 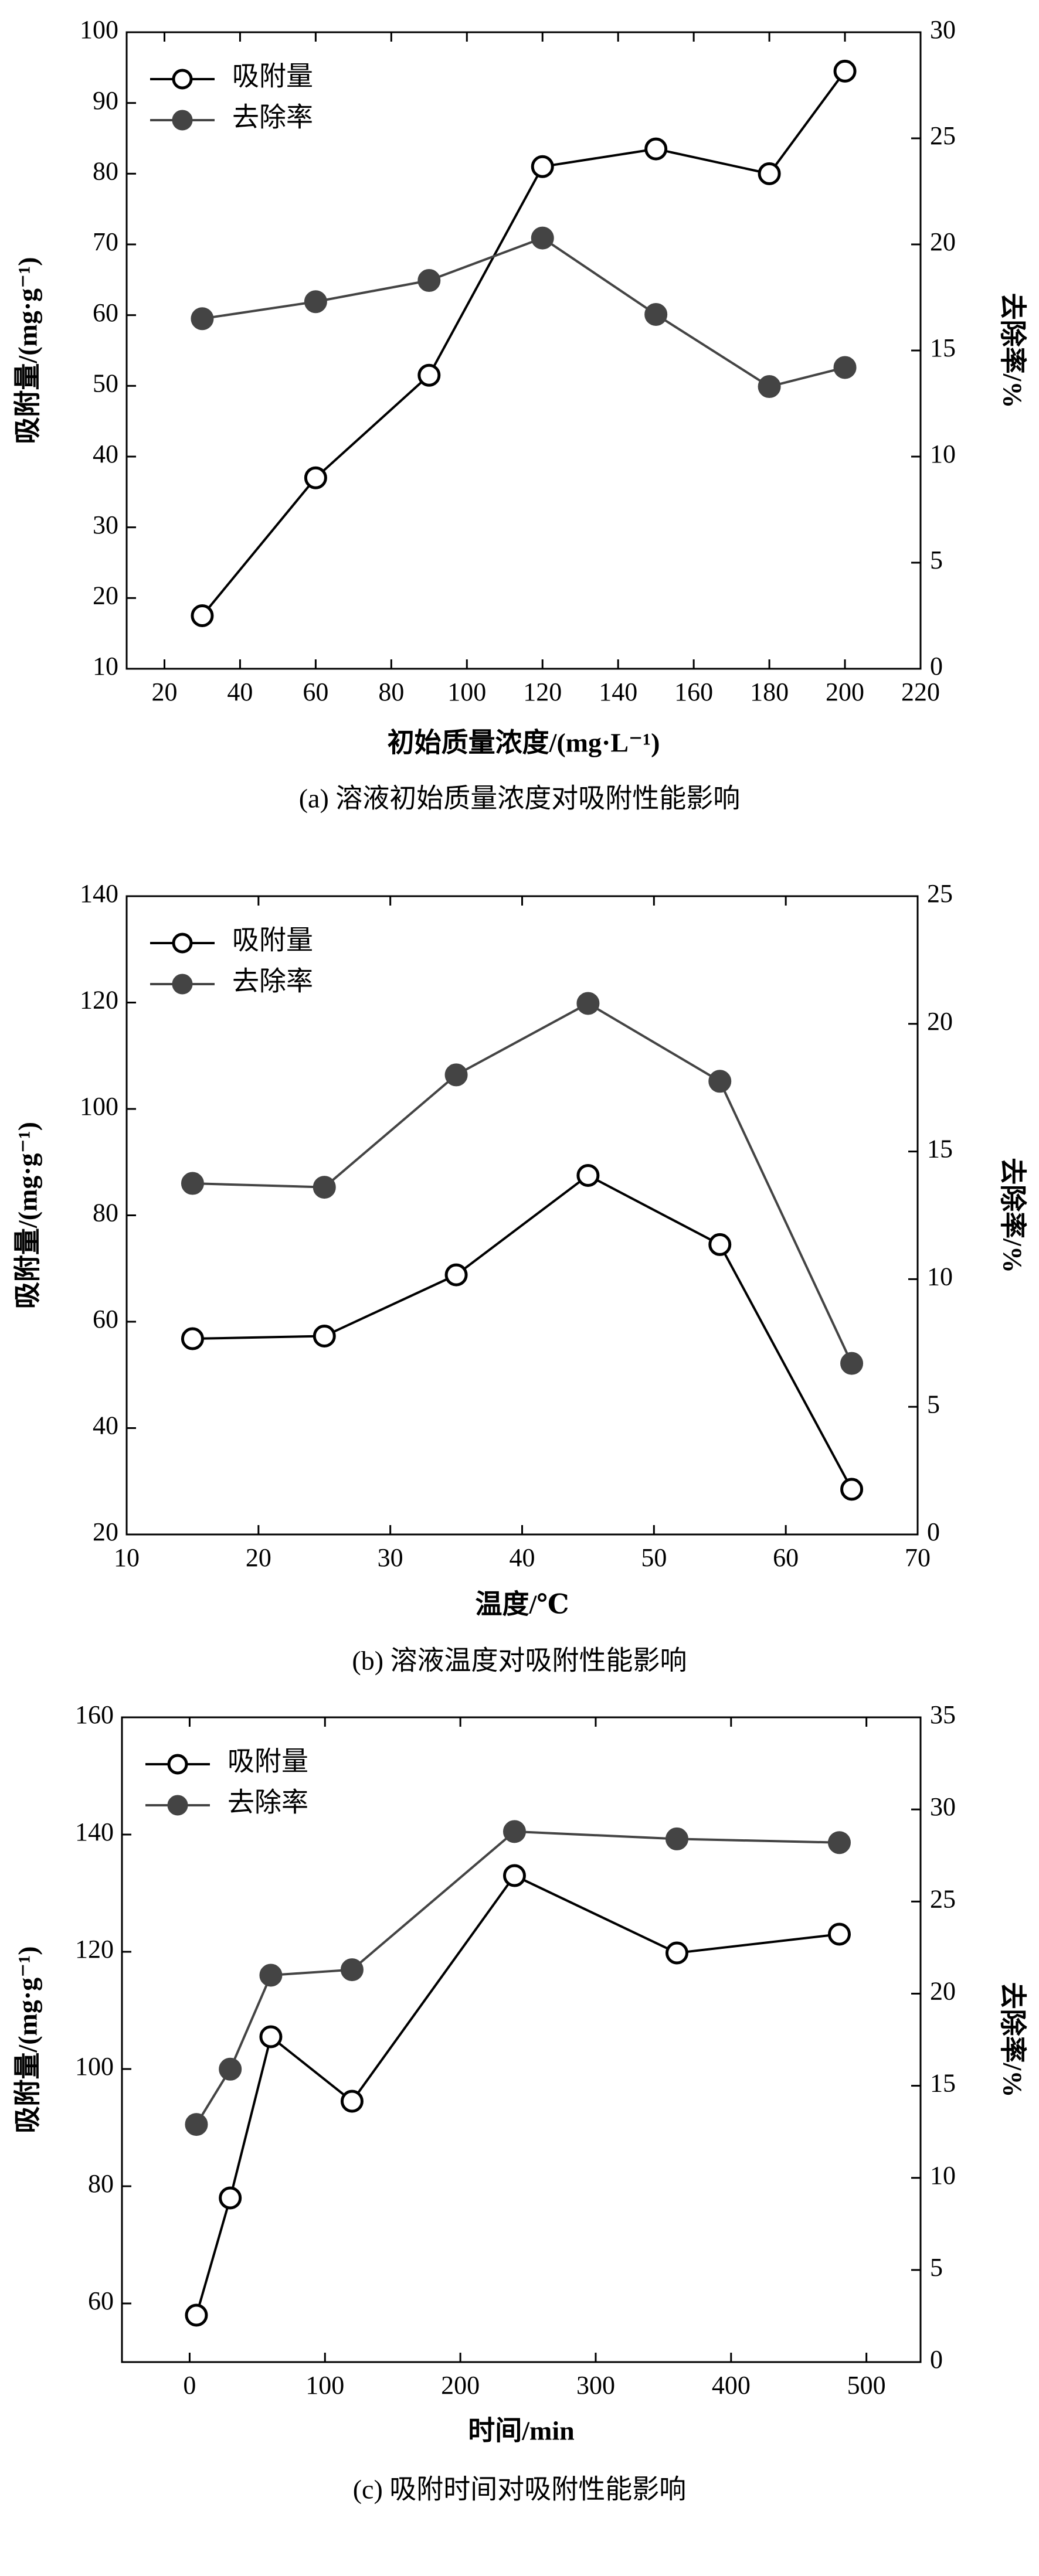 I want to click on x-tick-label: 300, so click(x=595, y=2385).